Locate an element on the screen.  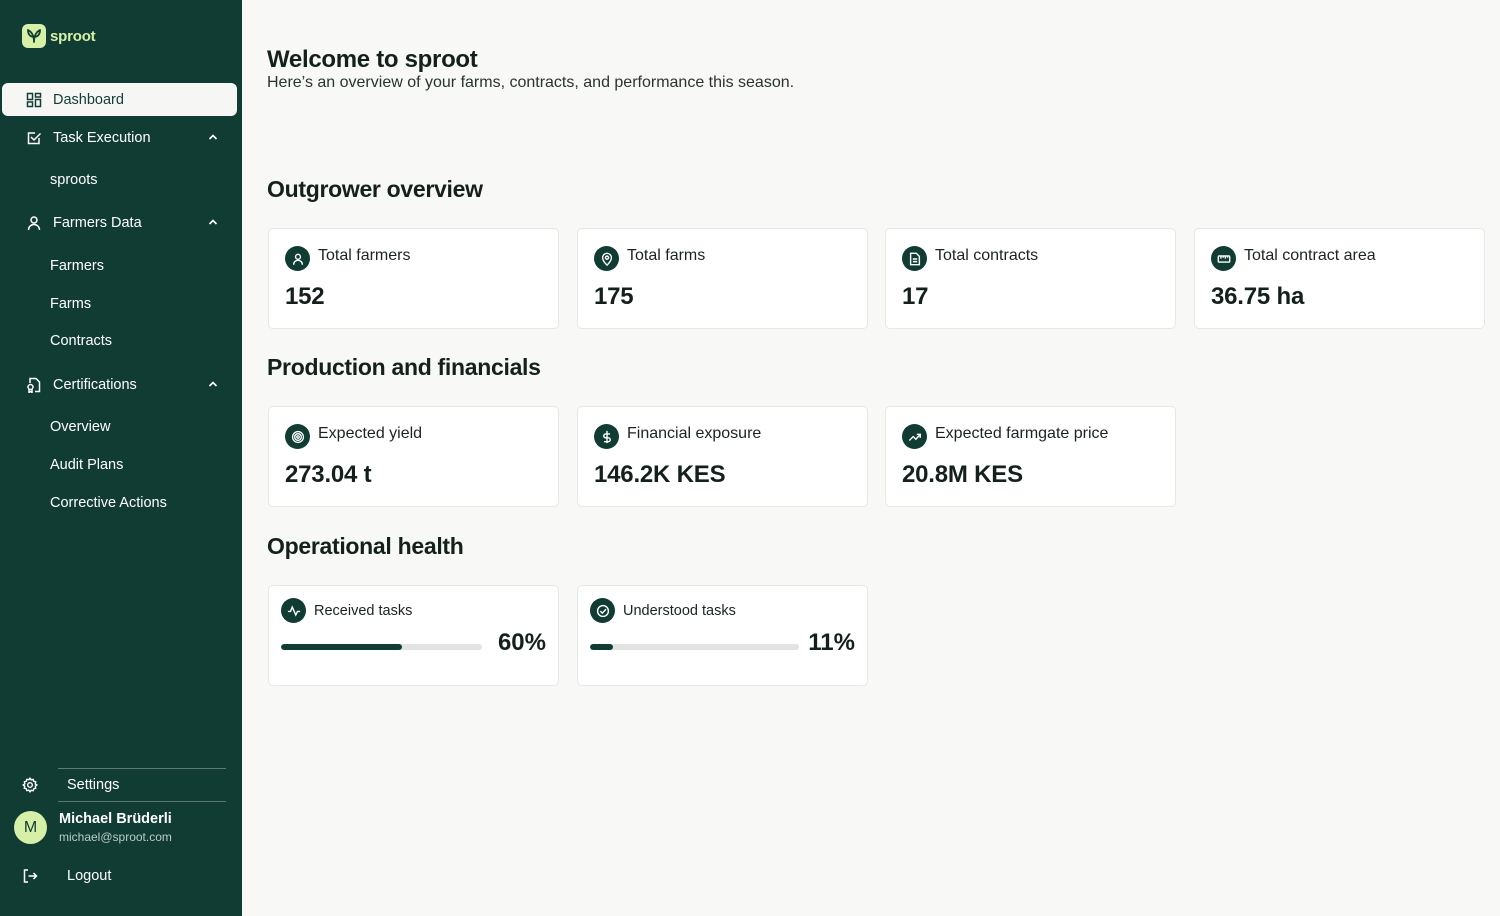
stat-card-financial-exposure: Financial exposure 146.2K KES is located at coordinates (722, 456).